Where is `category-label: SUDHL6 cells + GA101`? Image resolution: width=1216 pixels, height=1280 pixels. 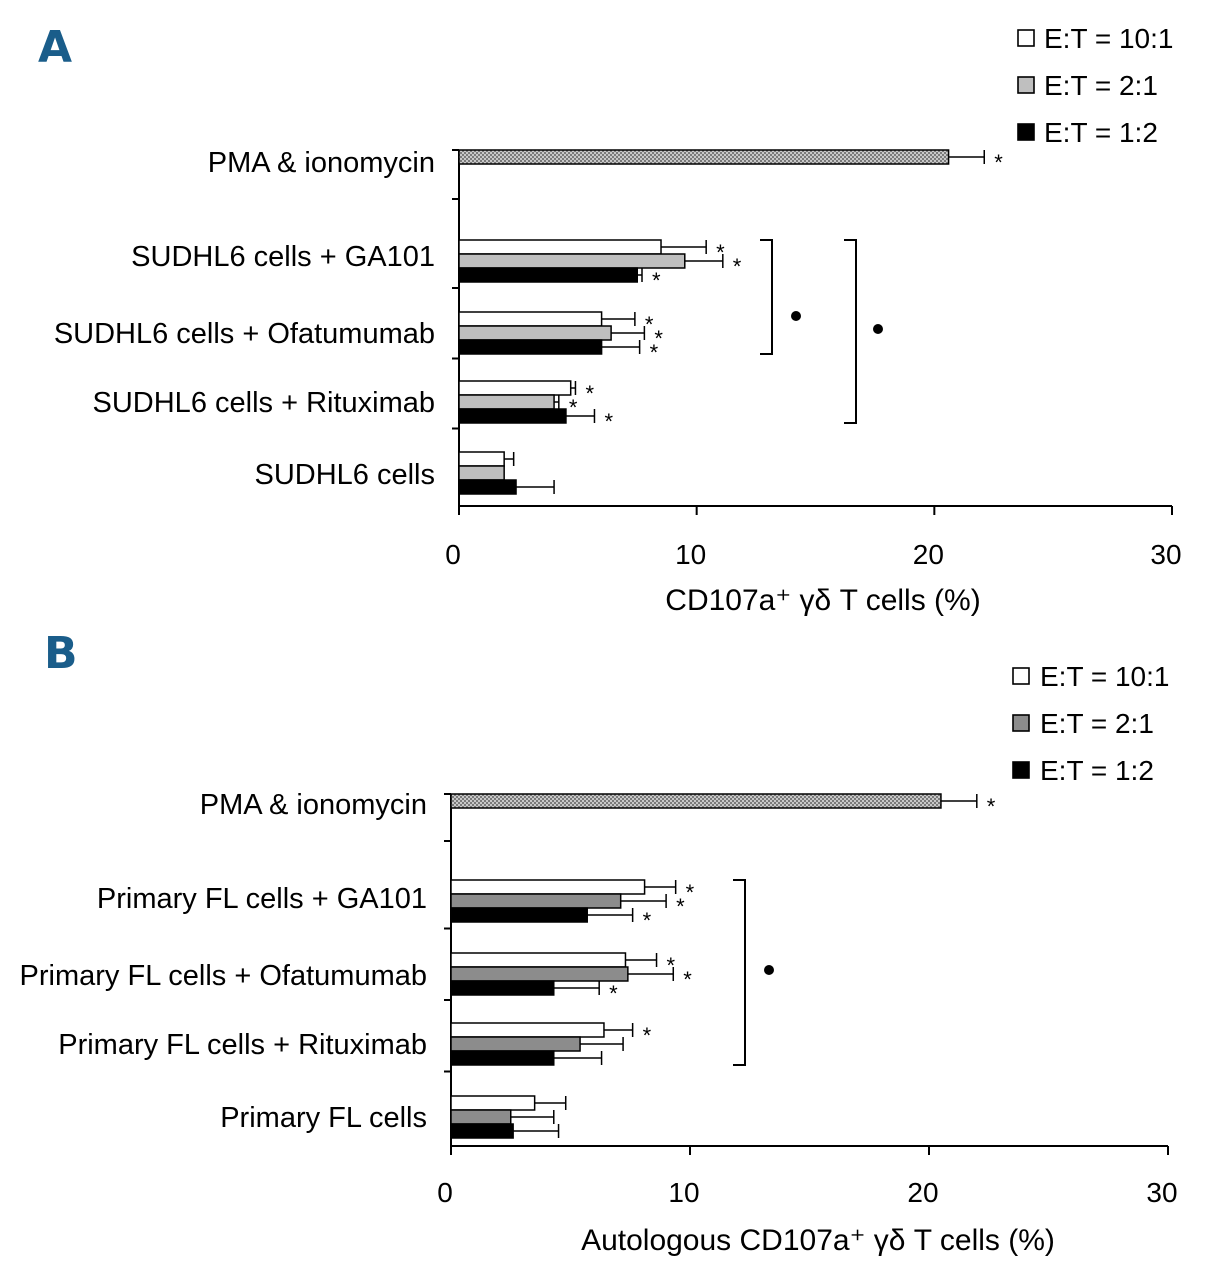 category-label: SUDHL6 cells + GA101 is located at coordinates (283, 257).